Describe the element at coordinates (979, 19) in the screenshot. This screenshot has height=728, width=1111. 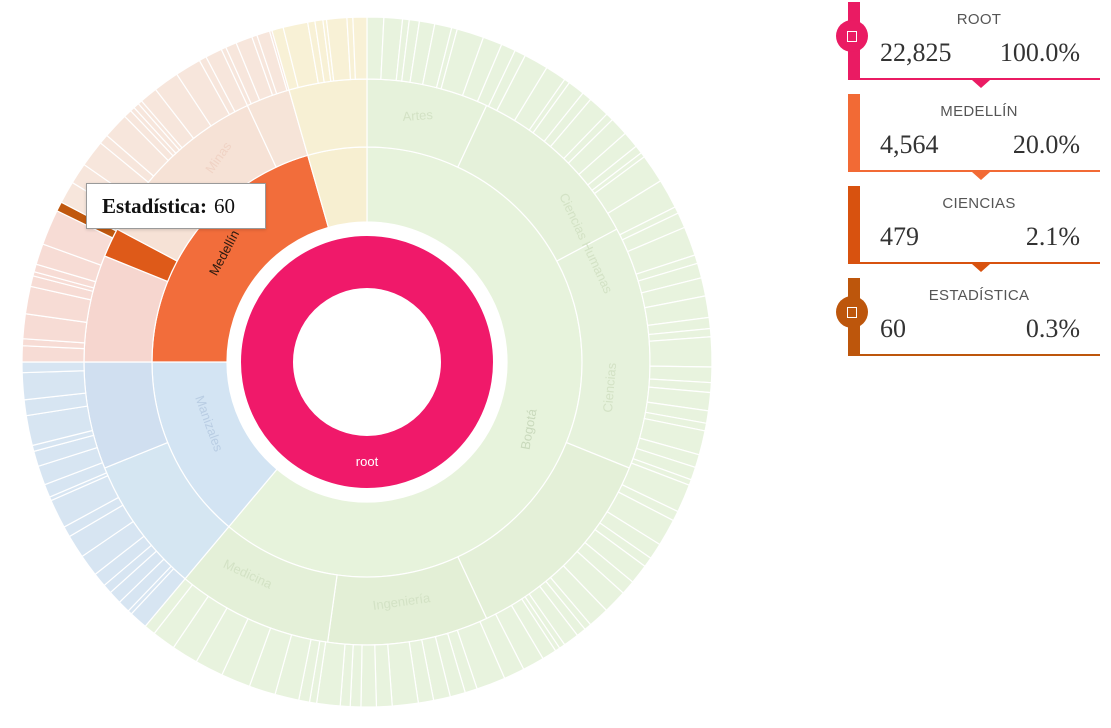
I see `crumb-name: ROOT` at that location.